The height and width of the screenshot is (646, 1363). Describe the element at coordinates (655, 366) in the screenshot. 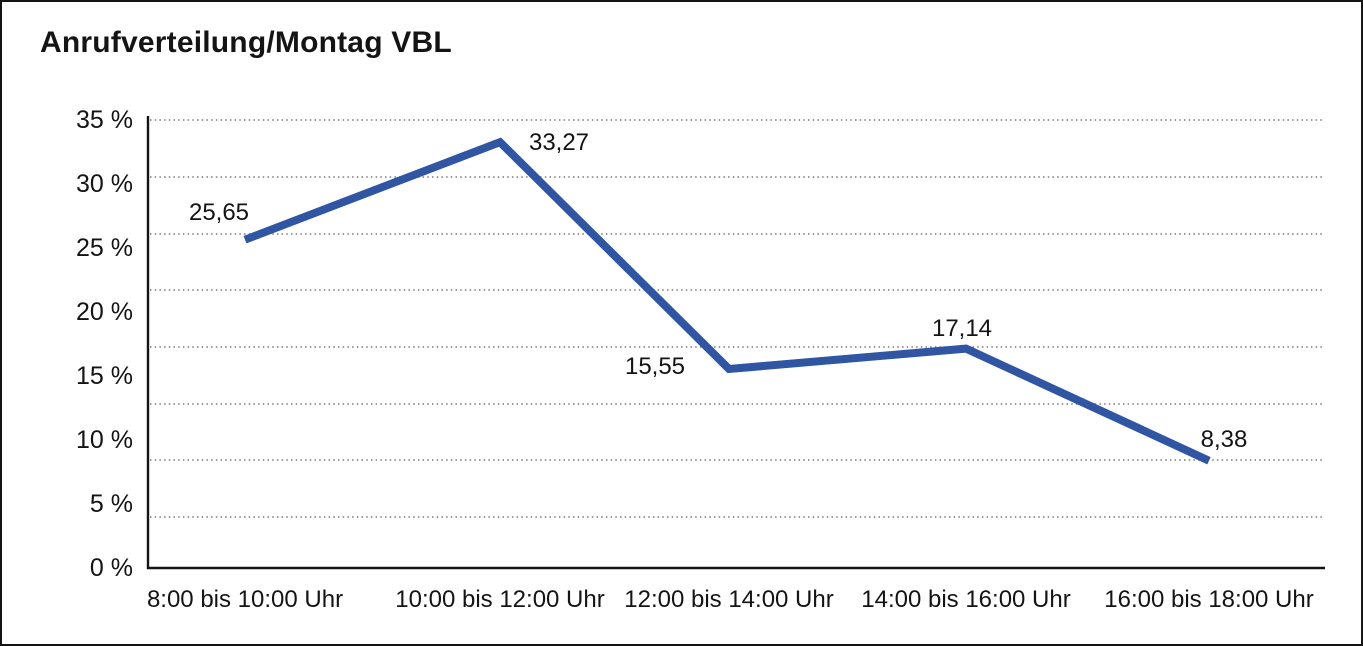

I see `data-point-label: 15,55` at that location.